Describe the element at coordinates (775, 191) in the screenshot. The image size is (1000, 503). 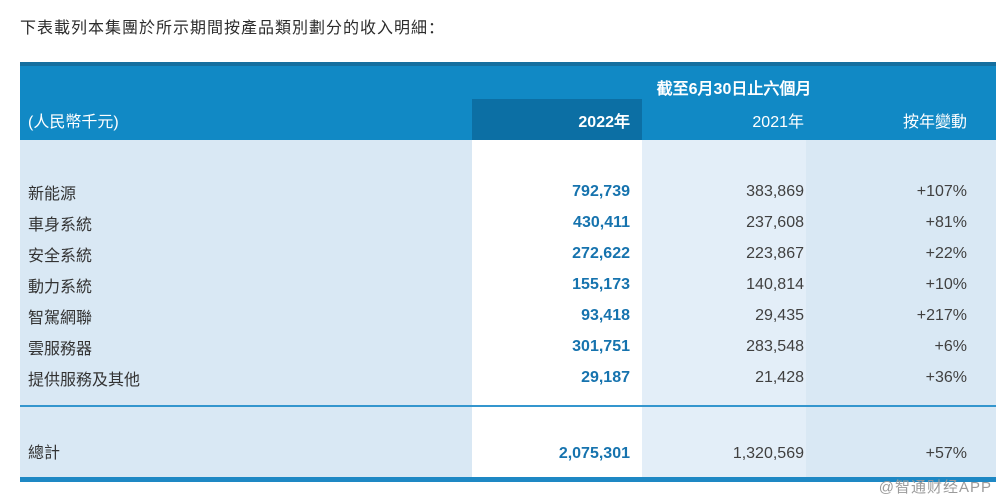
I see `value-2021: 383,869` at that location.